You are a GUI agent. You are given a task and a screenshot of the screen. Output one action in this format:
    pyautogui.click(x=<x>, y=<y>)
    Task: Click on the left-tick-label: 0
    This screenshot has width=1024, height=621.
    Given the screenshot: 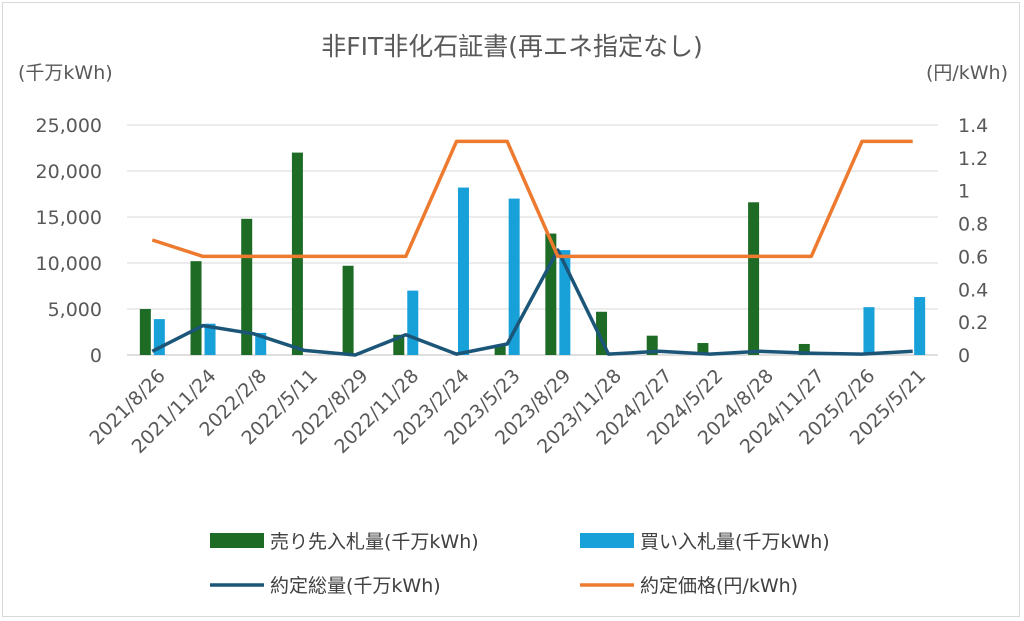 What is the action you would take?
    pyautogui.click(x=96, y=356)
    